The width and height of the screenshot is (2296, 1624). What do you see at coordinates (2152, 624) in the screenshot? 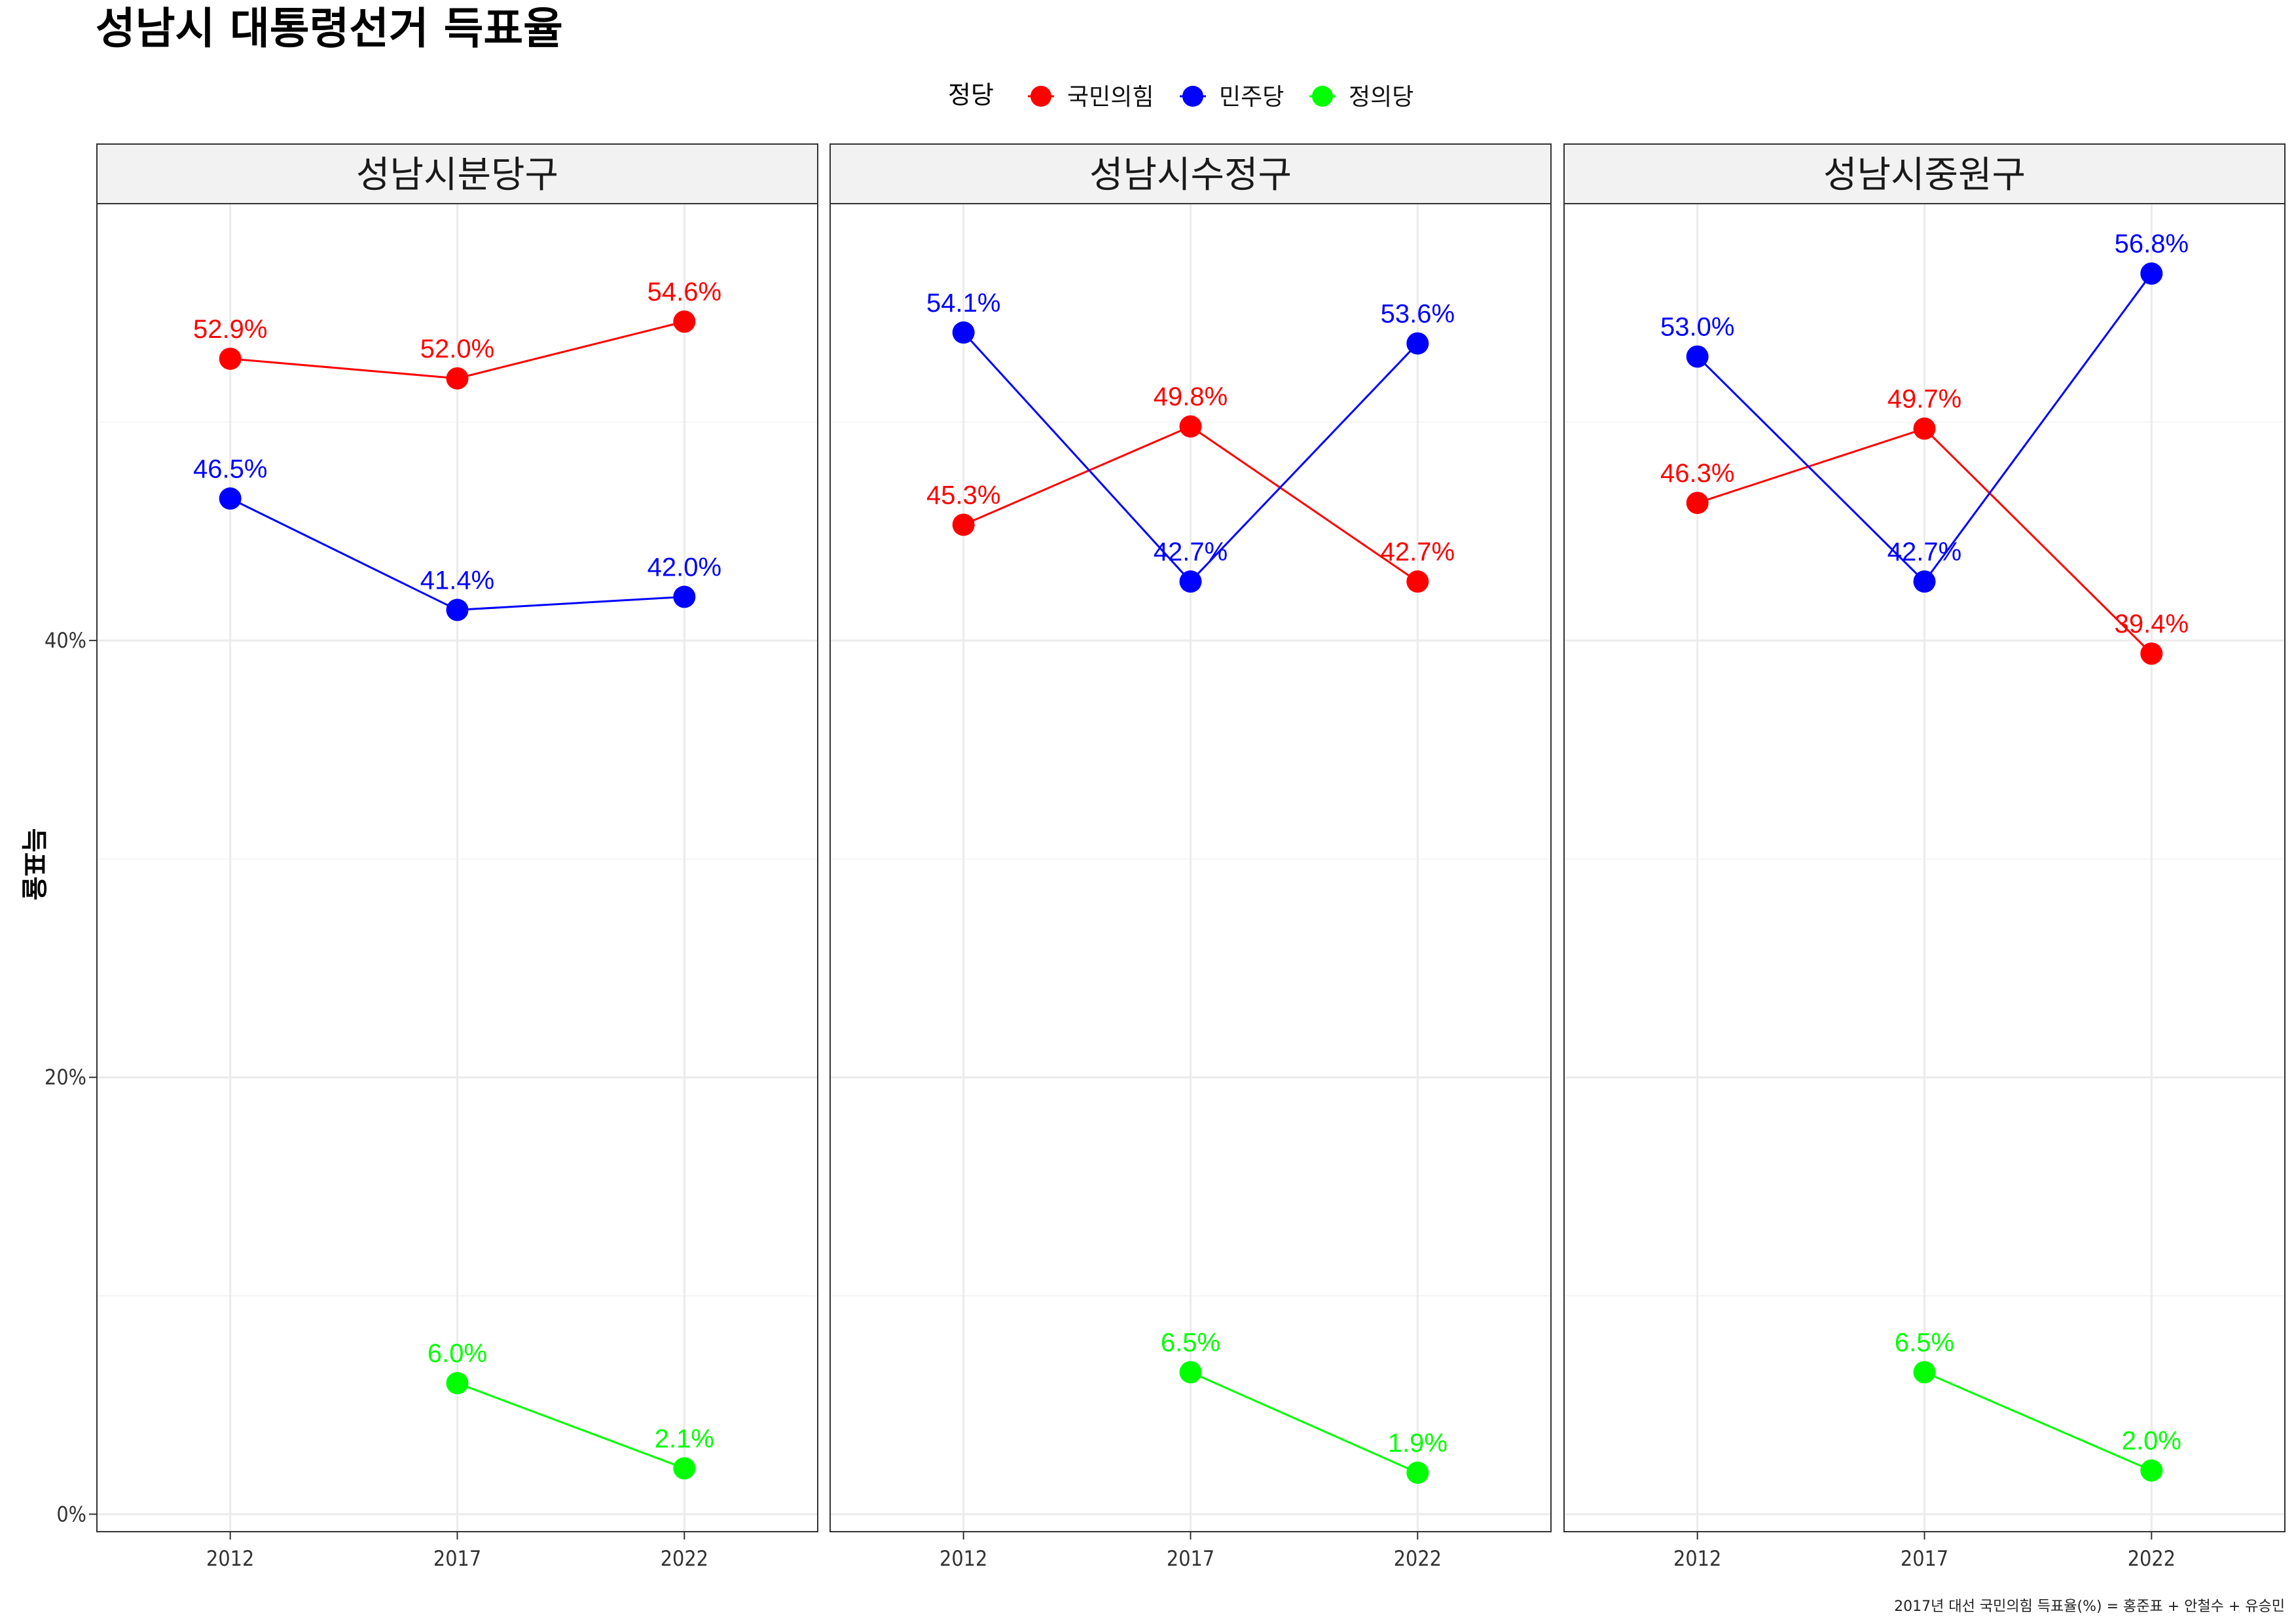
I see `data-label: 39.4%` at bounding box center [2152, 624].